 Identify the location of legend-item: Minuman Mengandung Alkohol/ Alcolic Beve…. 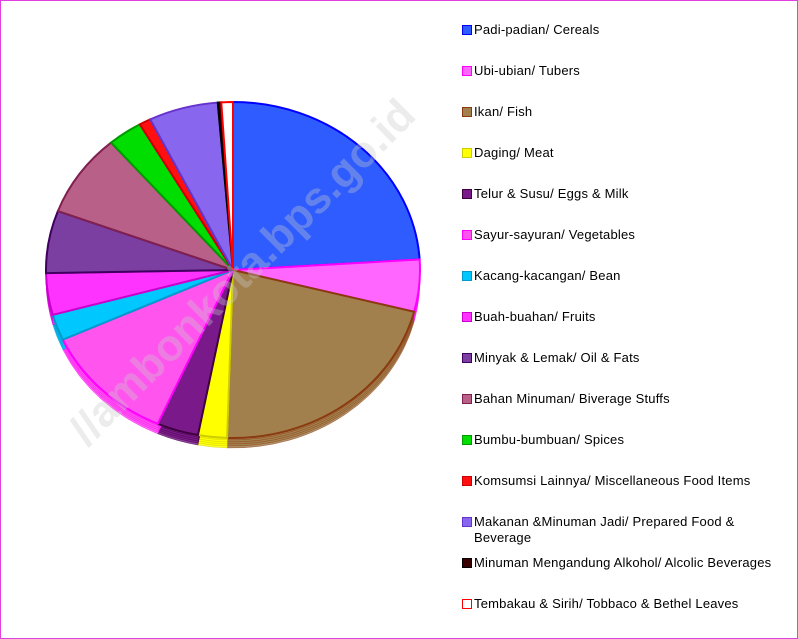
(619, 563).